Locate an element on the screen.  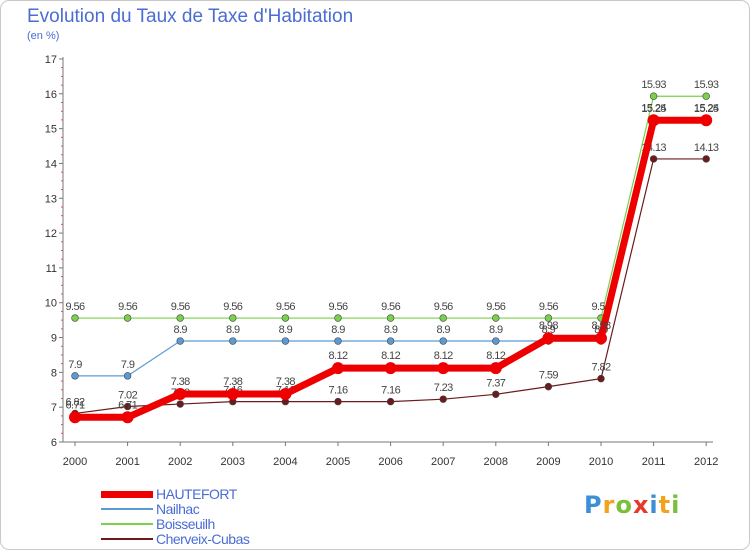
data-label: 7.37 is located at coordinates (495, 383).